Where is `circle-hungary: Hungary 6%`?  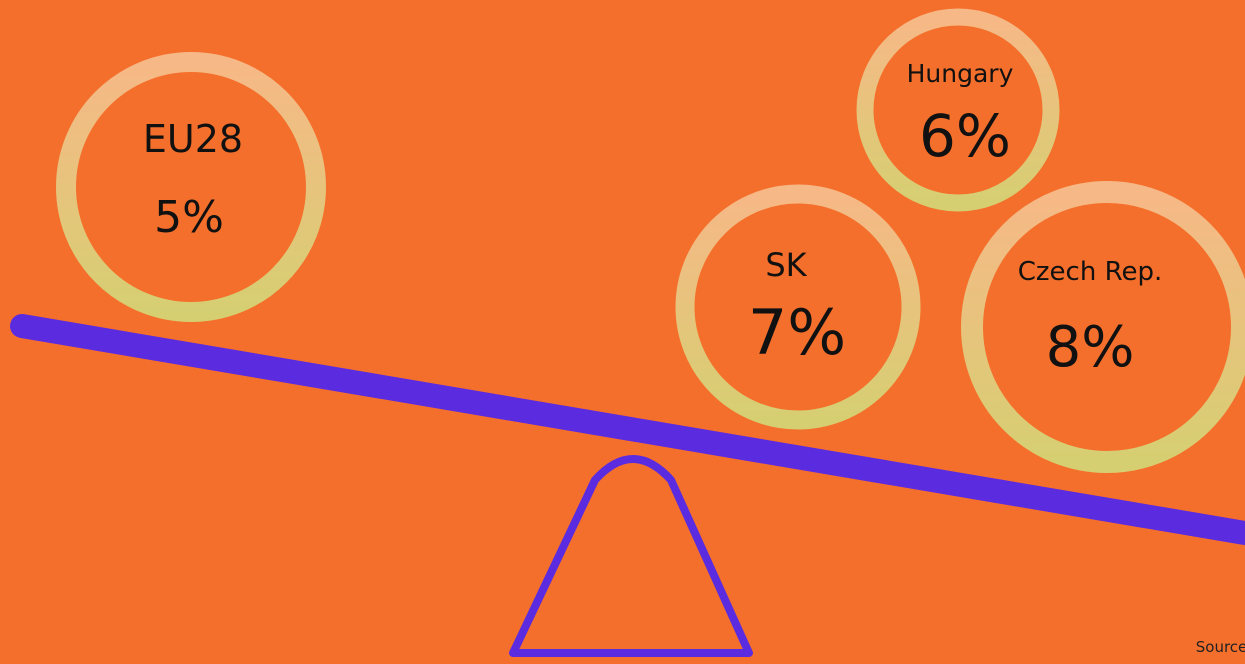 circle-hungary: Hungary 6% is located at coordinates (958, 110).